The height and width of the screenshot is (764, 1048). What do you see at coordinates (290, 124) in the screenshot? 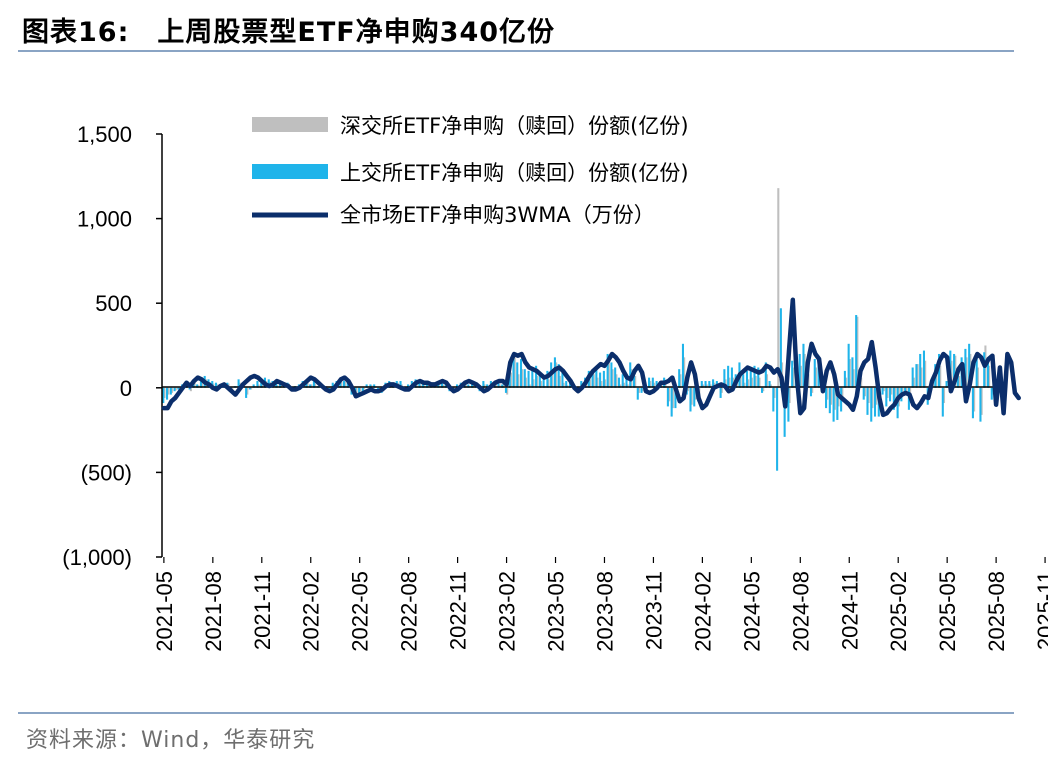
I see `legend-swatch-szse` at bounding box center [290, 124].